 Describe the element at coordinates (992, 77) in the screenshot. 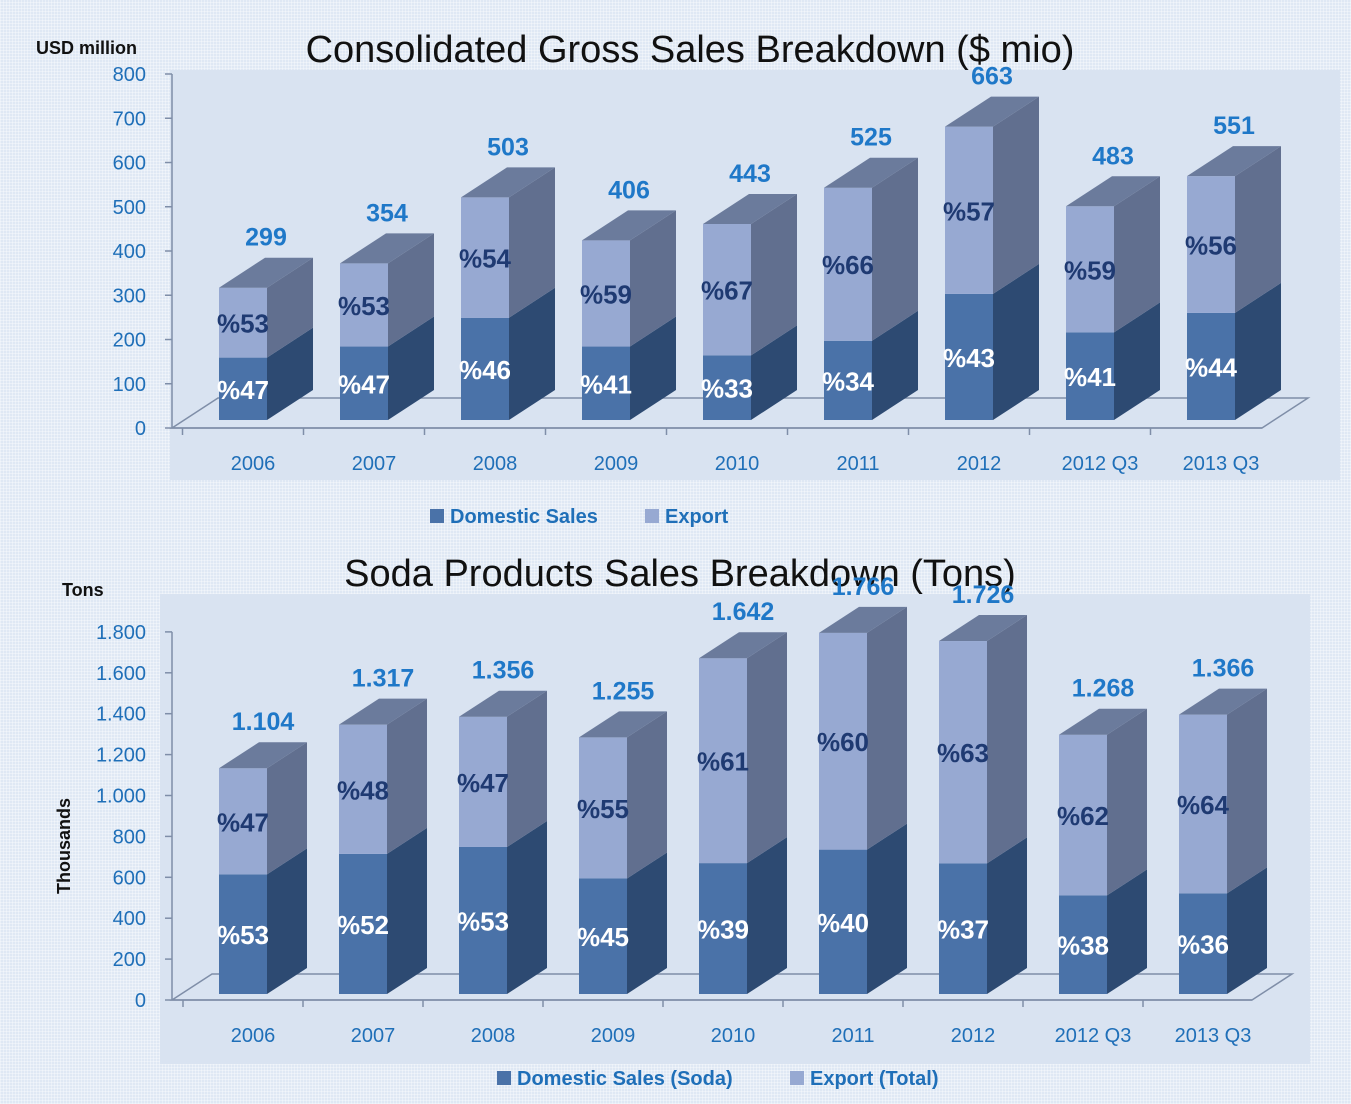

I see `data-label-total: 663` at that location.